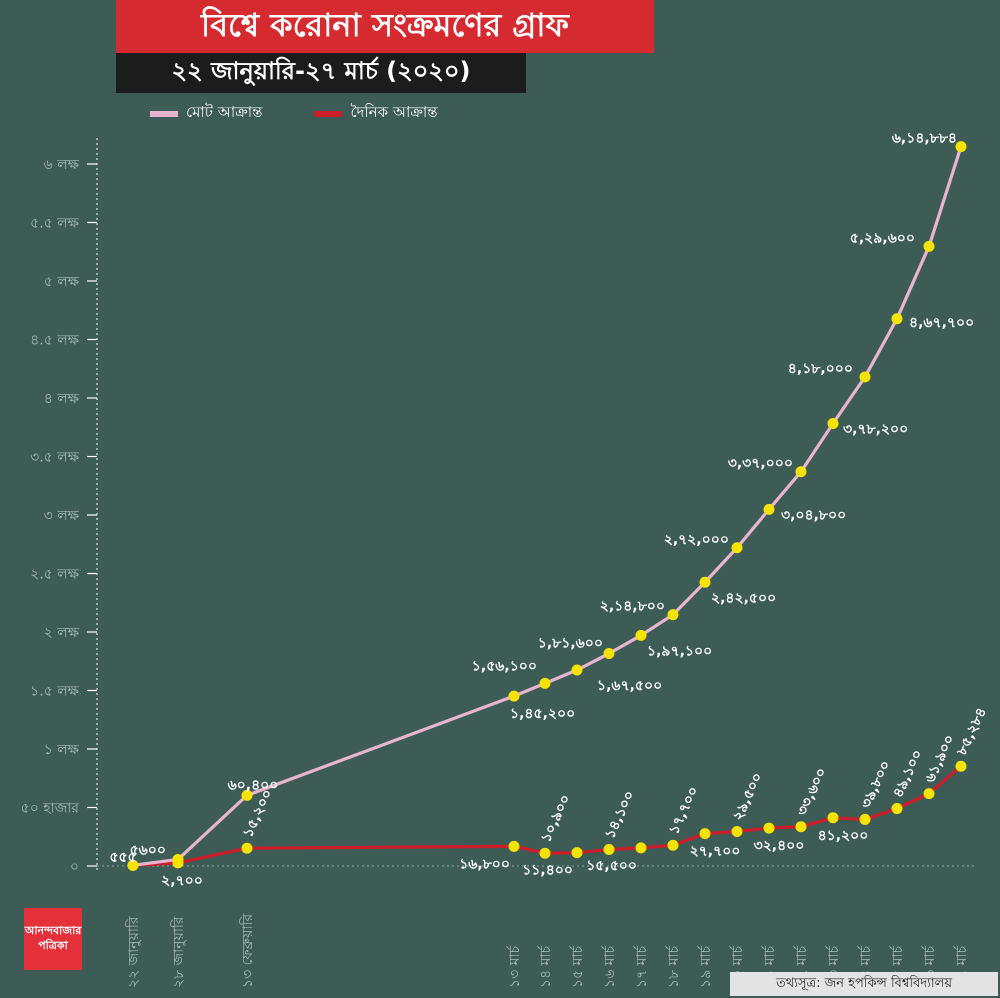 The width and height of the screenshot is (1000, 998). What do you see at coordinates (632, 607) in the screenshot?
I see `total-data-label: ২,১৪,৮০০` at bounding box center [632, 607].